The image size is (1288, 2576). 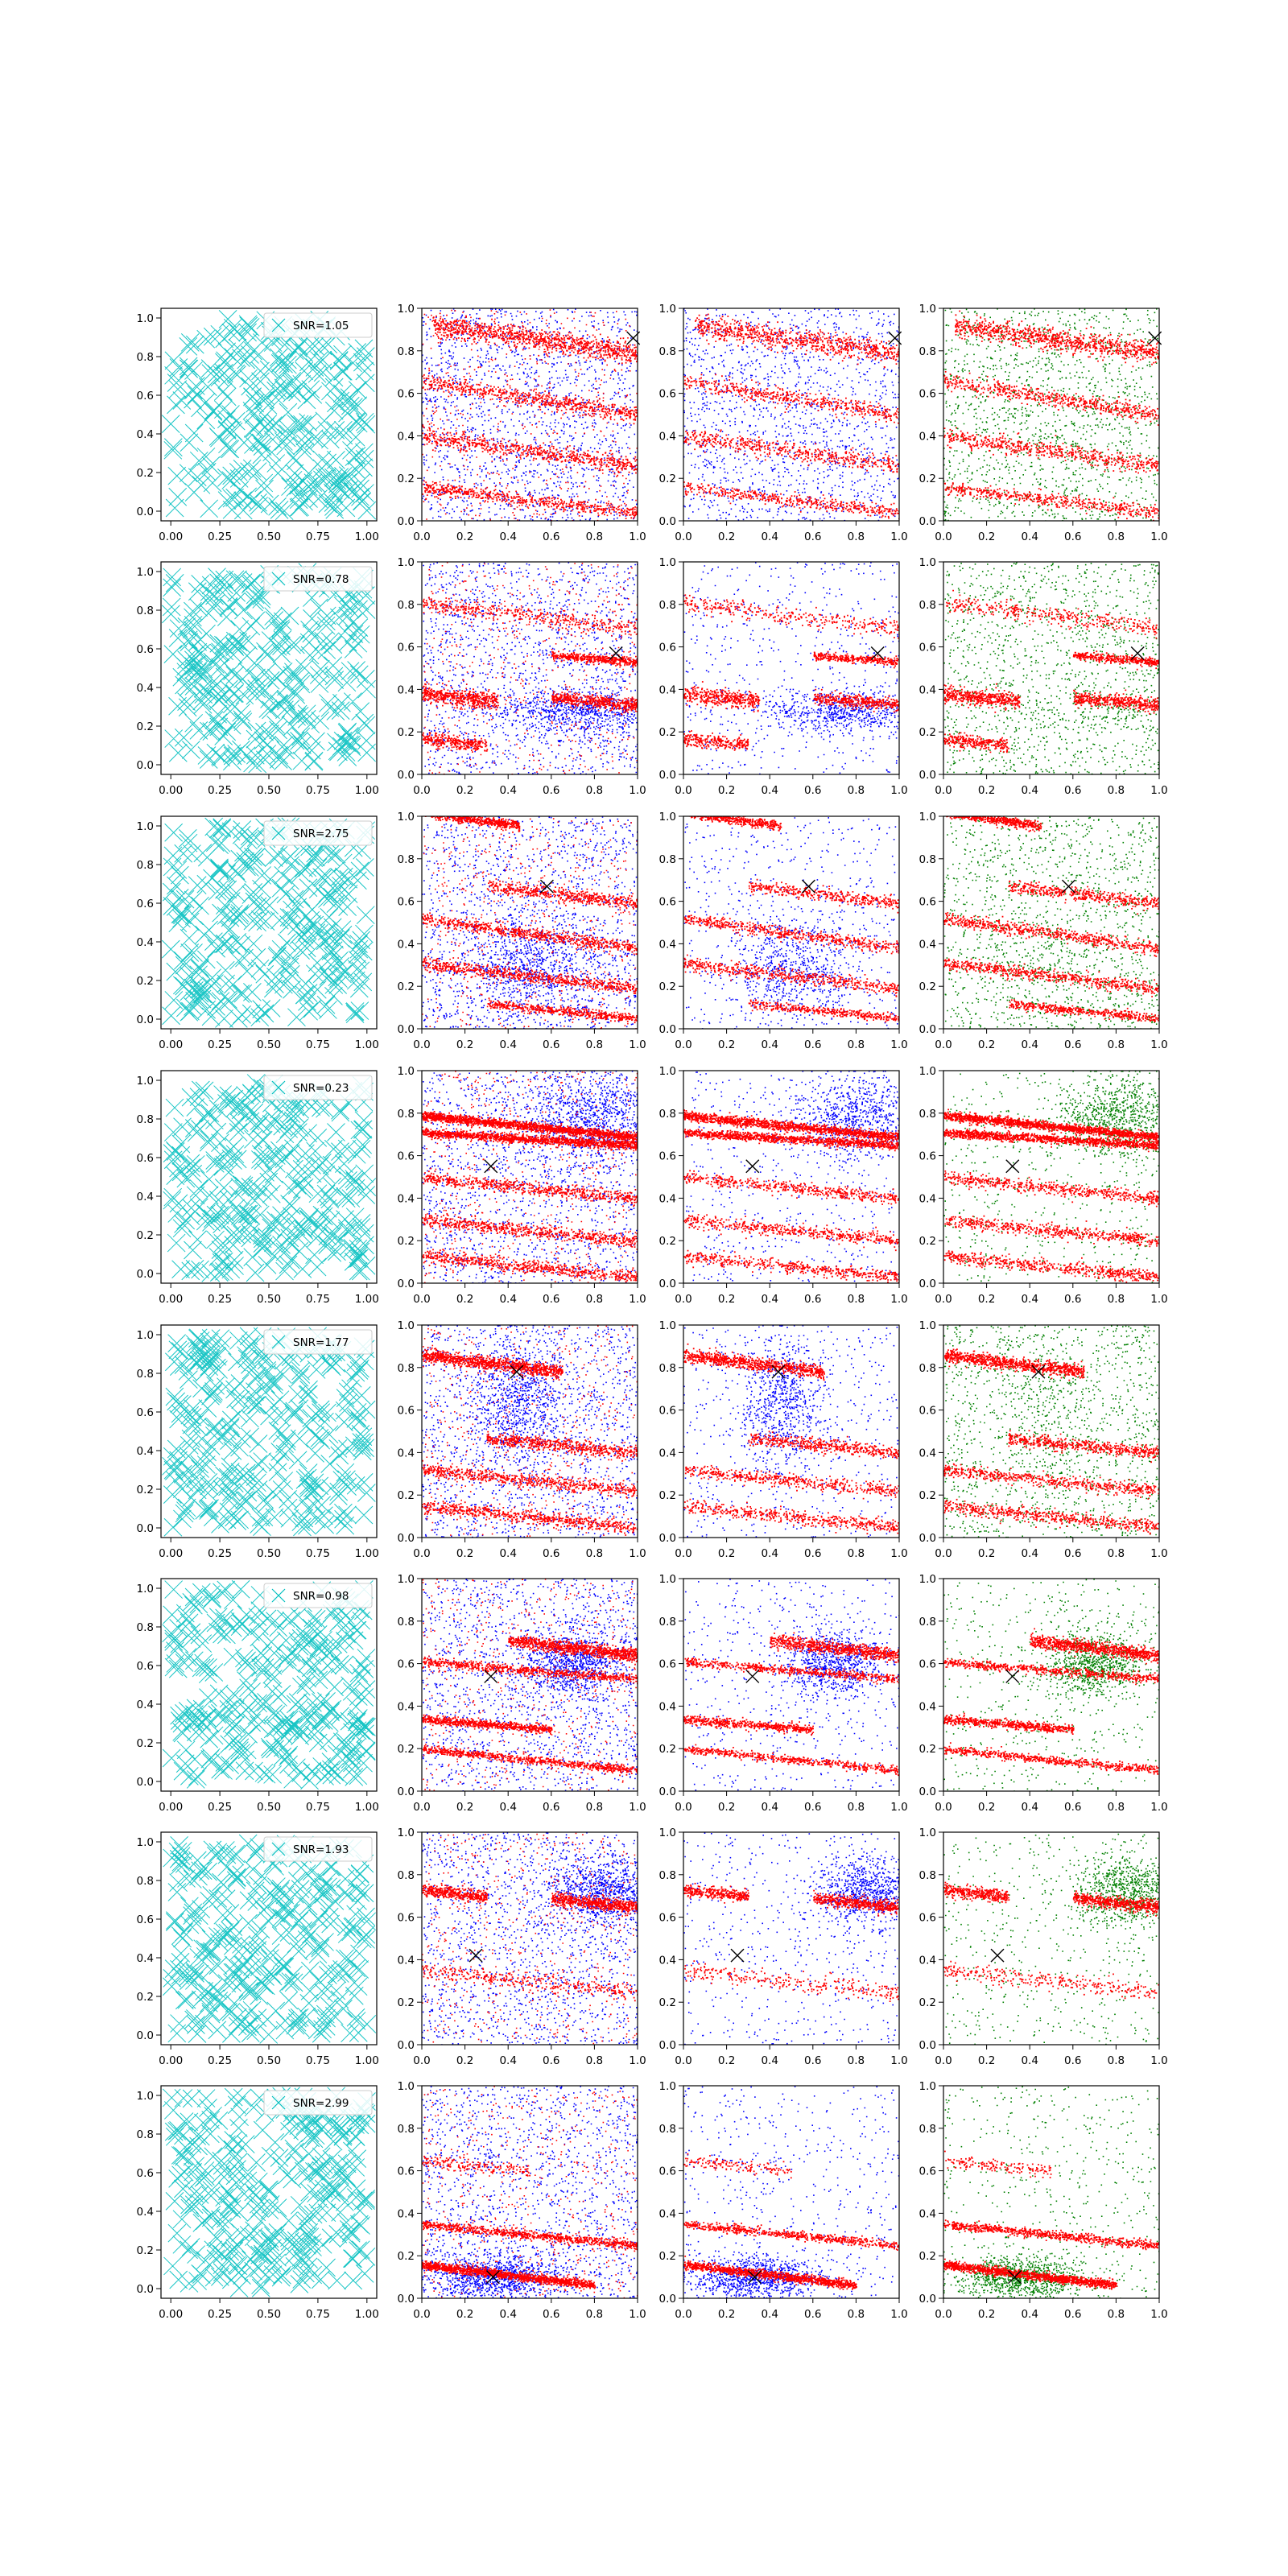 What do you see at coordinates (927, 1029) in the screenshot?
I see `panel-r3-c4-ytick-label: 0.0` at bounding box center [927, 1029].